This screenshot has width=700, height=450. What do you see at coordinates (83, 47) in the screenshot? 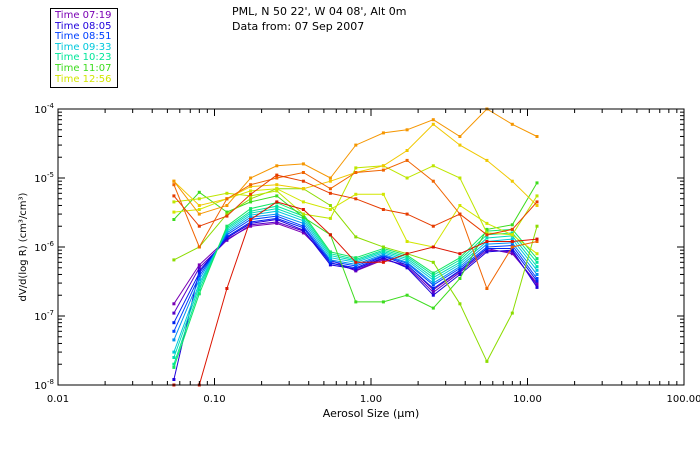
I see `legend-item: Time 09:33` at bounding box center [83, 47].